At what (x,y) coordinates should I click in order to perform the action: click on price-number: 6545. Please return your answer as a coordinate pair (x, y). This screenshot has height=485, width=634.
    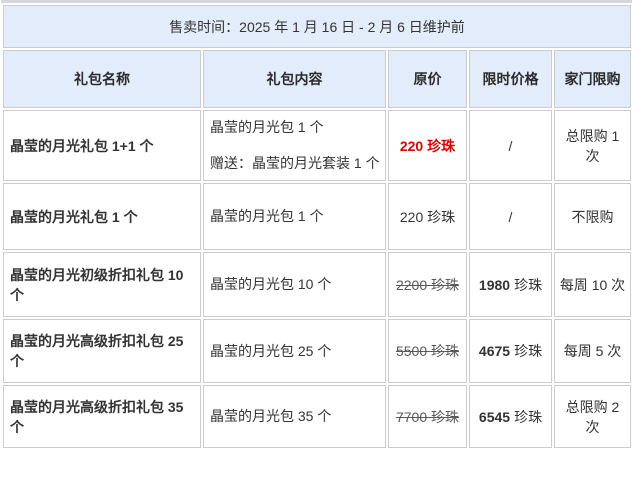
    Looking at the image, I should click on (494, 416).